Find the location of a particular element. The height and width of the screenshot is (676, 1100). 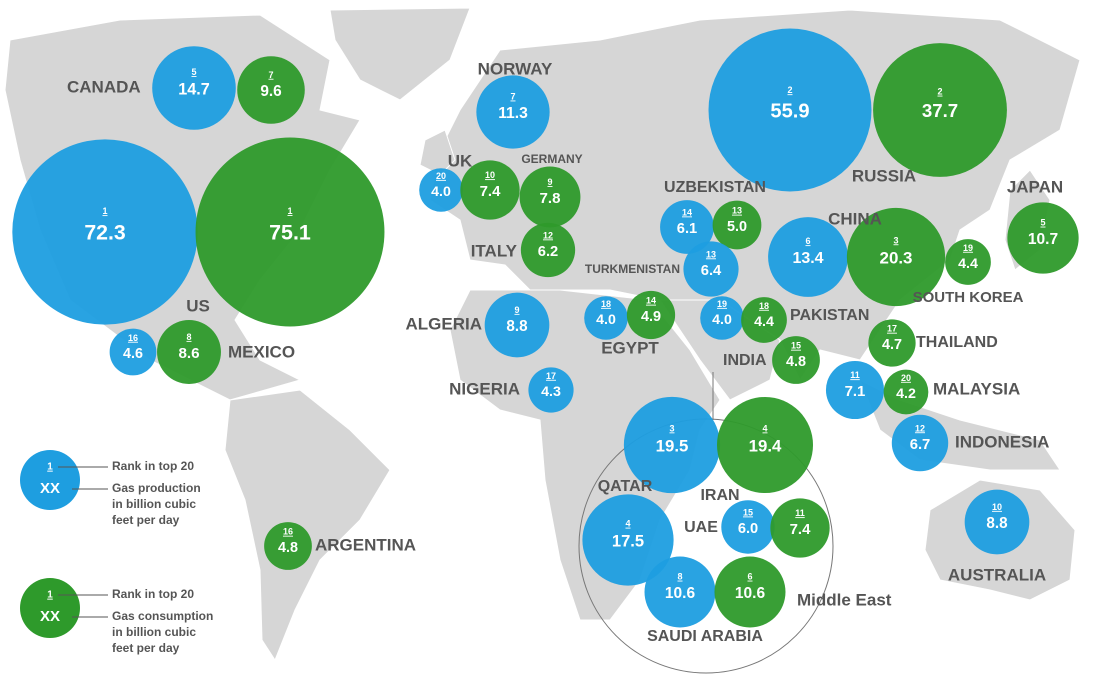

bubble: 711.3 is located at coordinates (513, 112).